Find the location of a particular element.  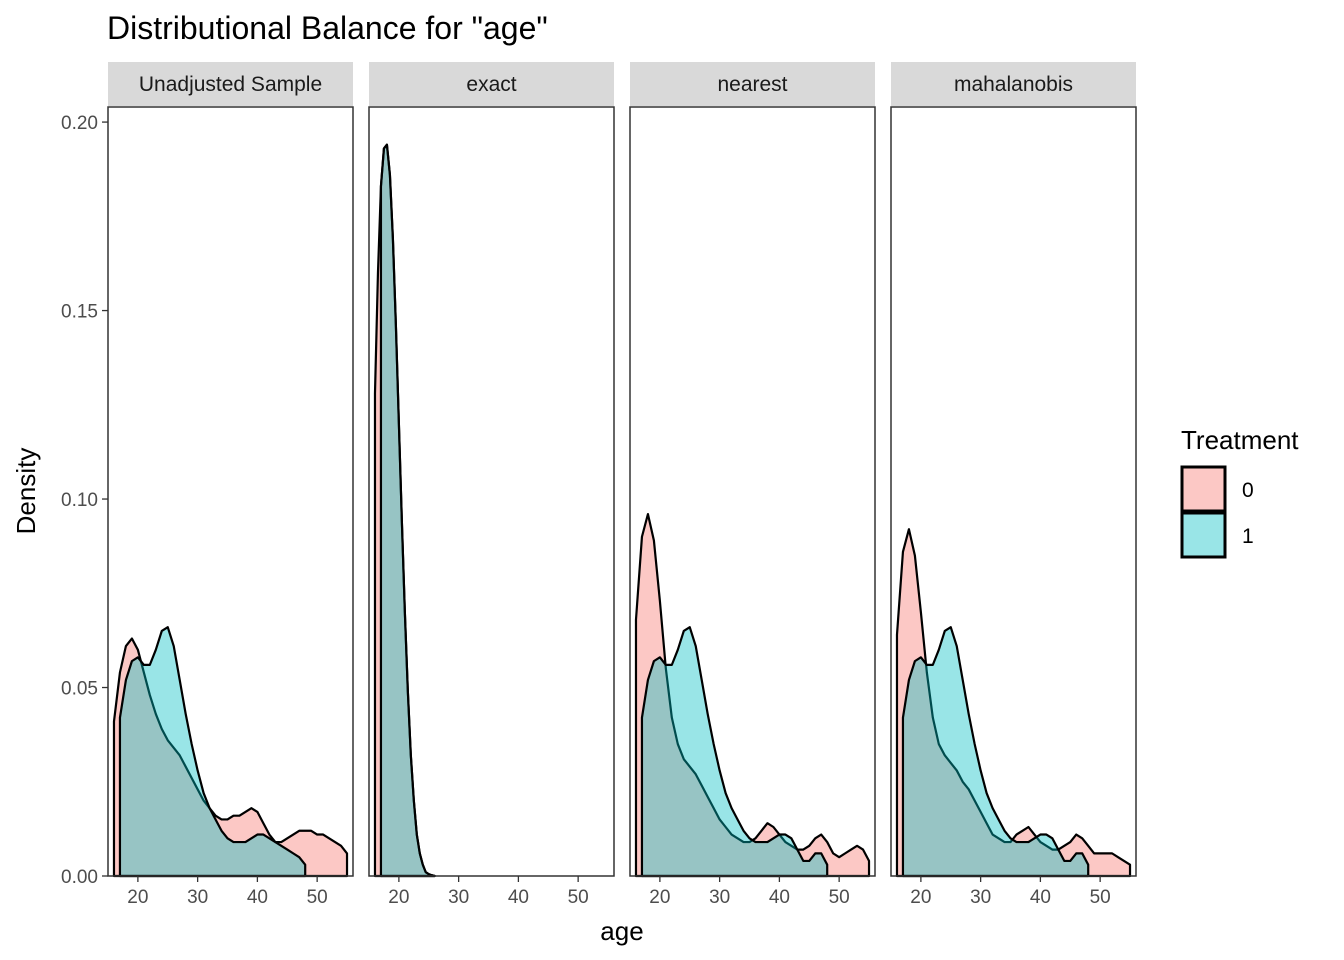

y-tick-label: 0.05 is located at coordinates (79, 689).